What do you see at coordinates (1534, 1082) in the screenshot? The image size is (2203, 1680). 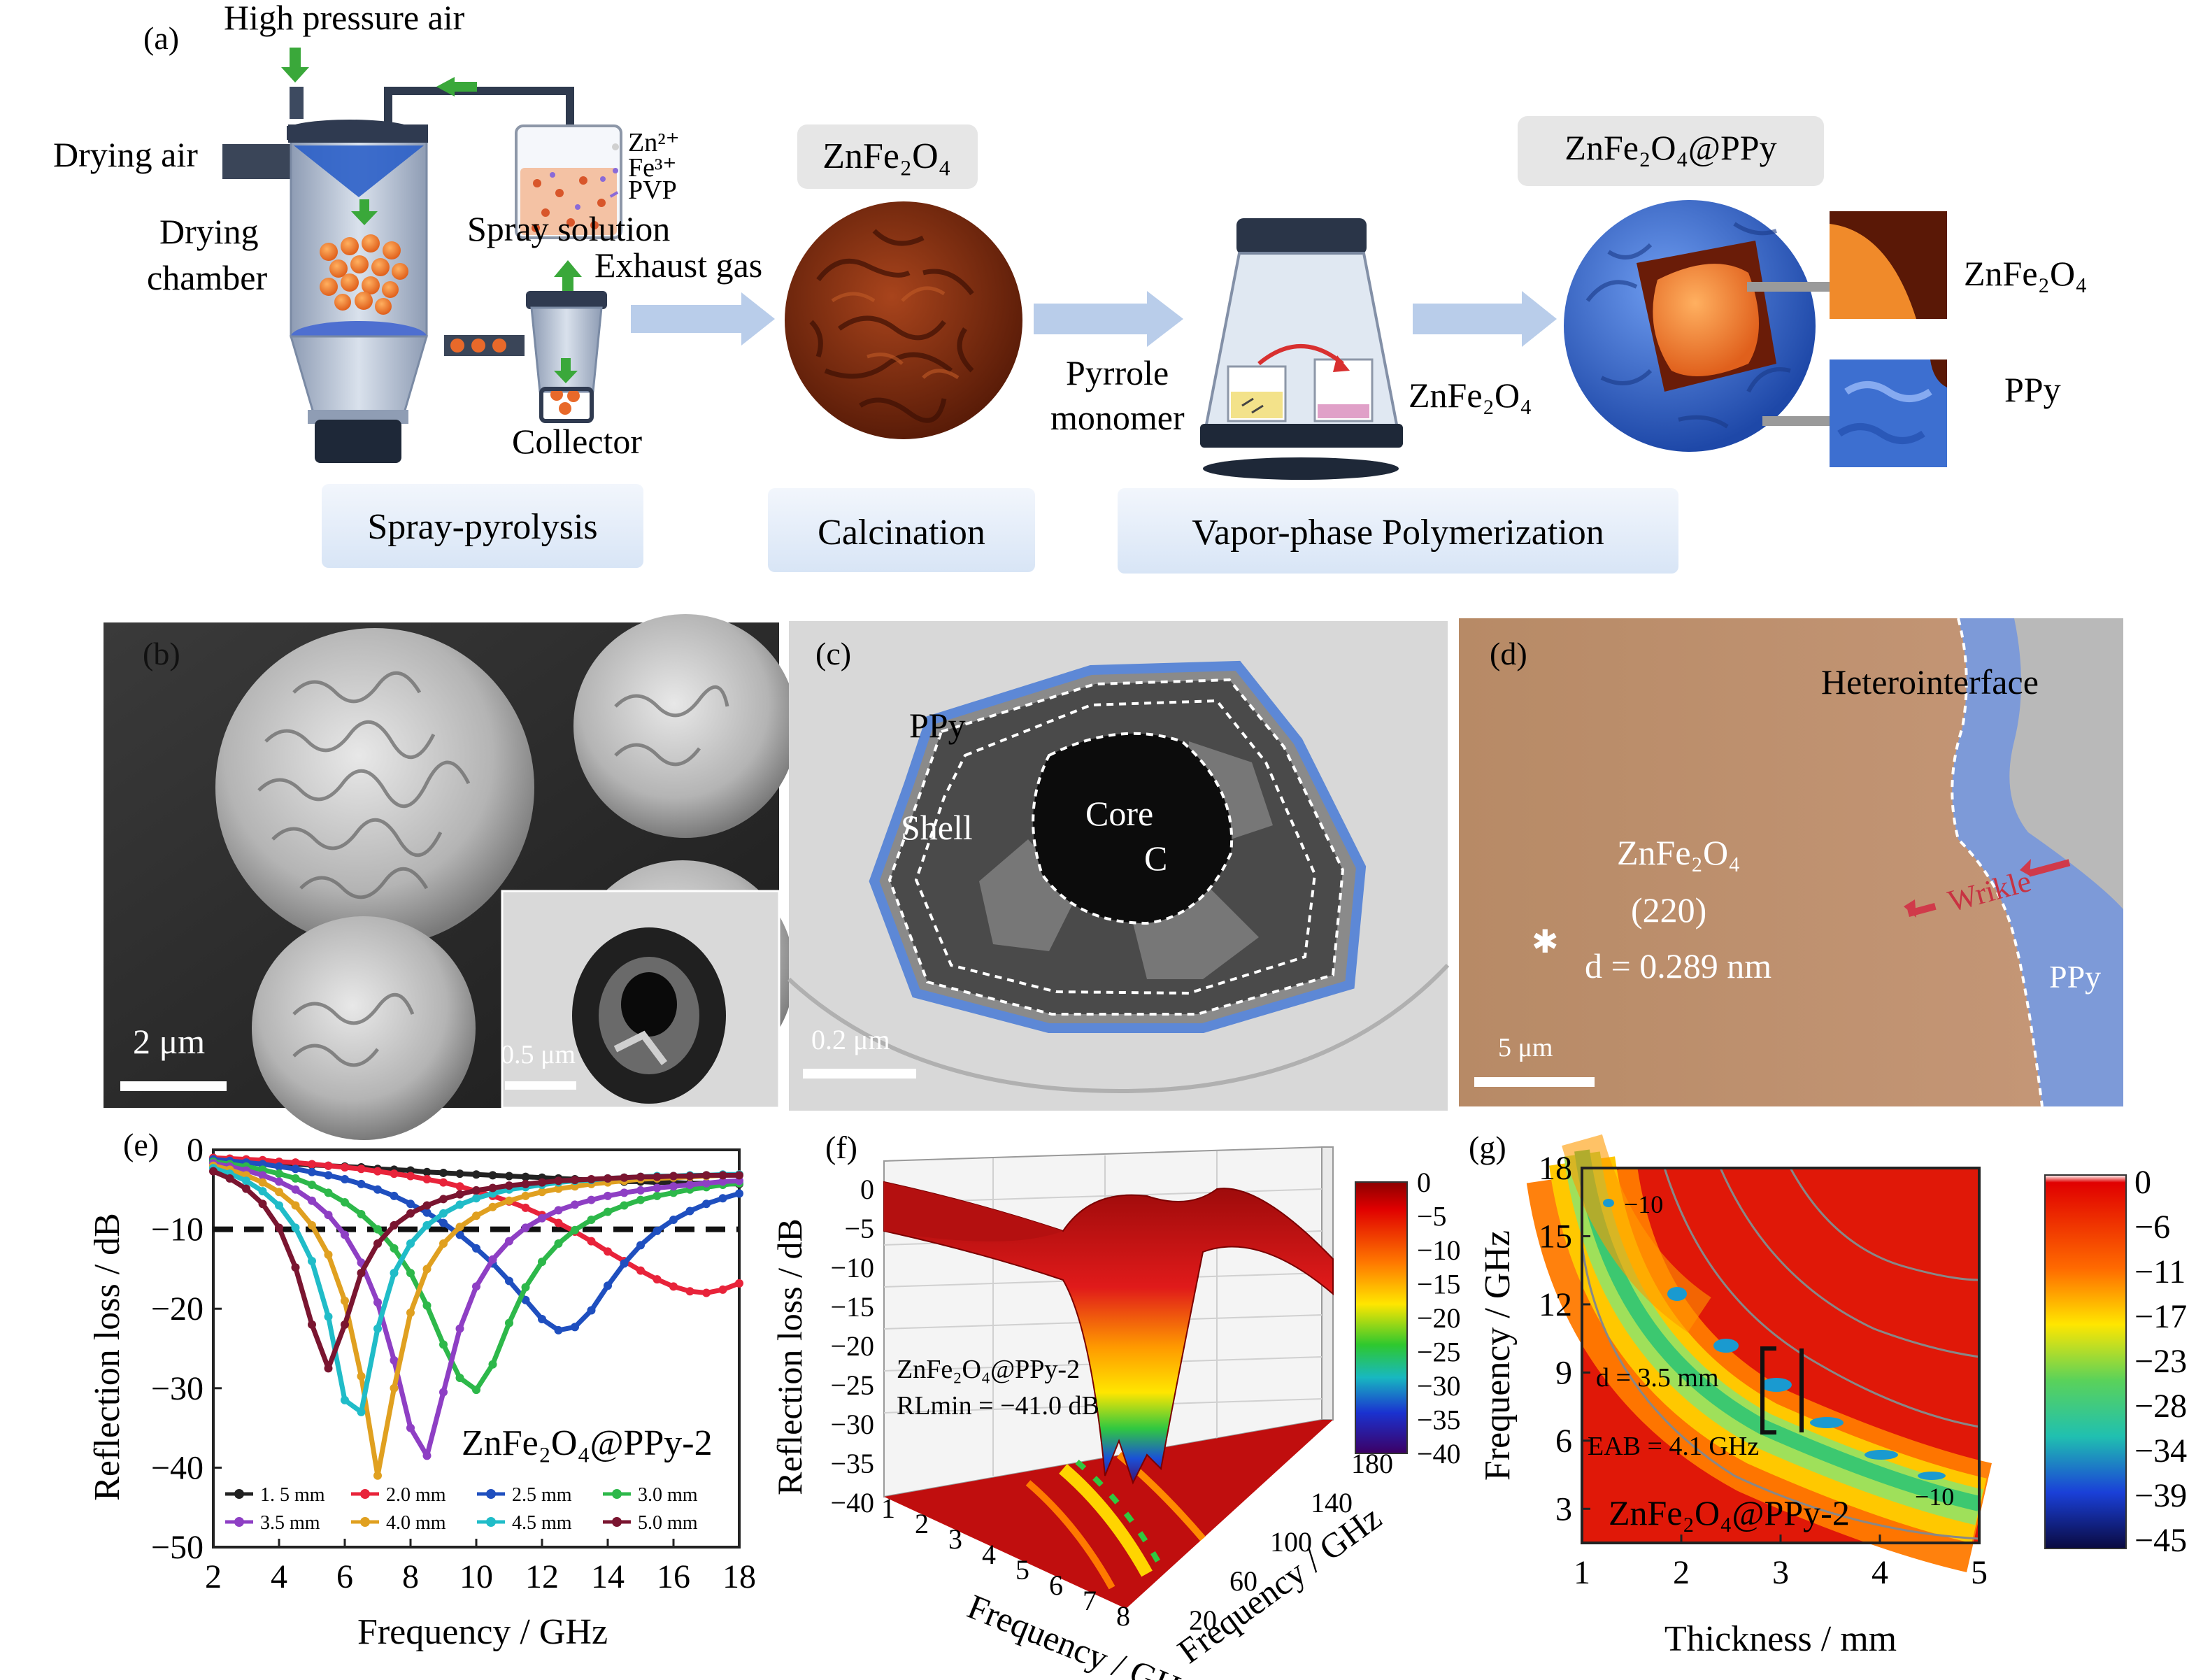 I see `scale-bar` at bounding box center [1534, 1082].